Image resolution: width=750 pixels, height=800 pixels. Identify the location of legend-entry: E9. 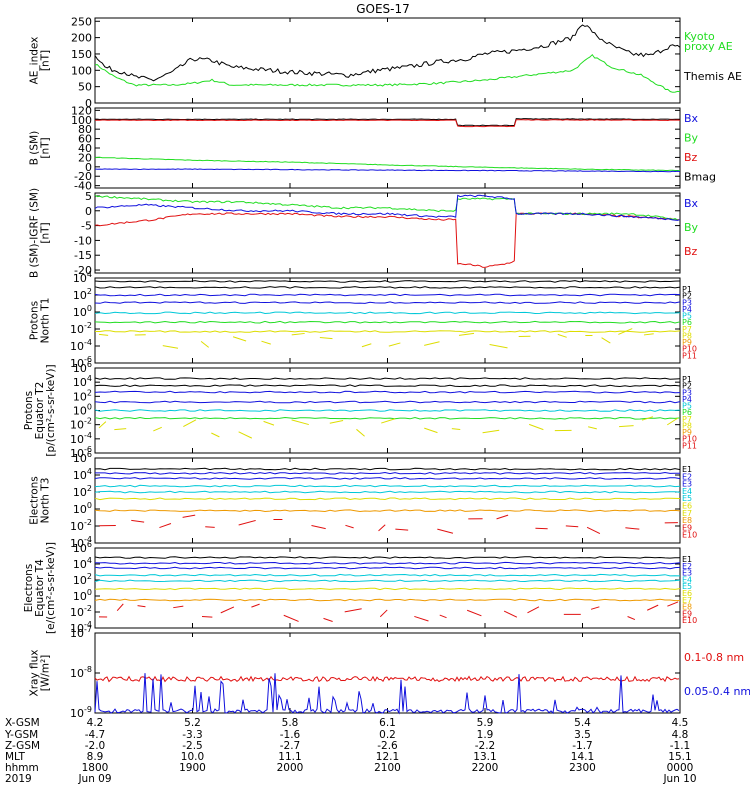
(687, 527).